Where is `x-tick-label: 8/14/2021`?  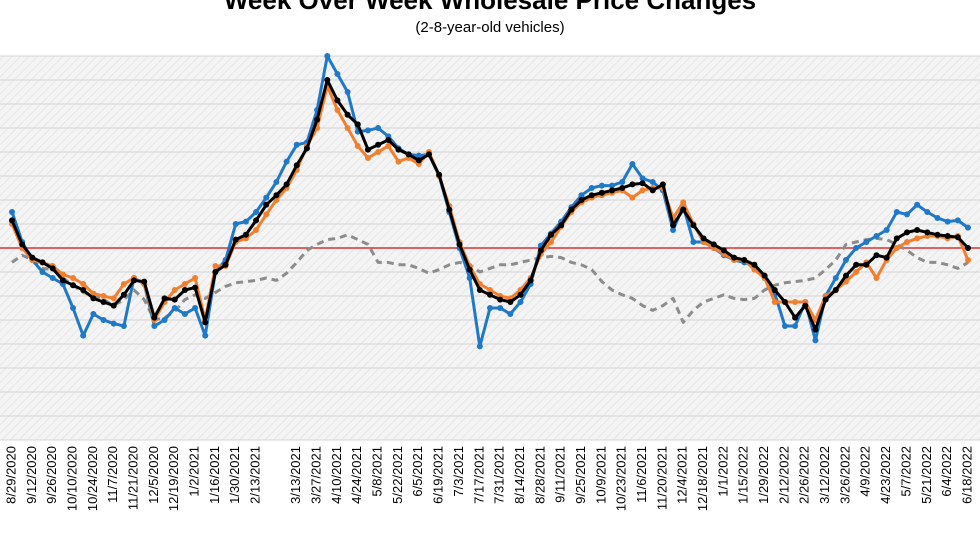
x-tick-label: 8/14/2021 is located at coordinates (519, 475).